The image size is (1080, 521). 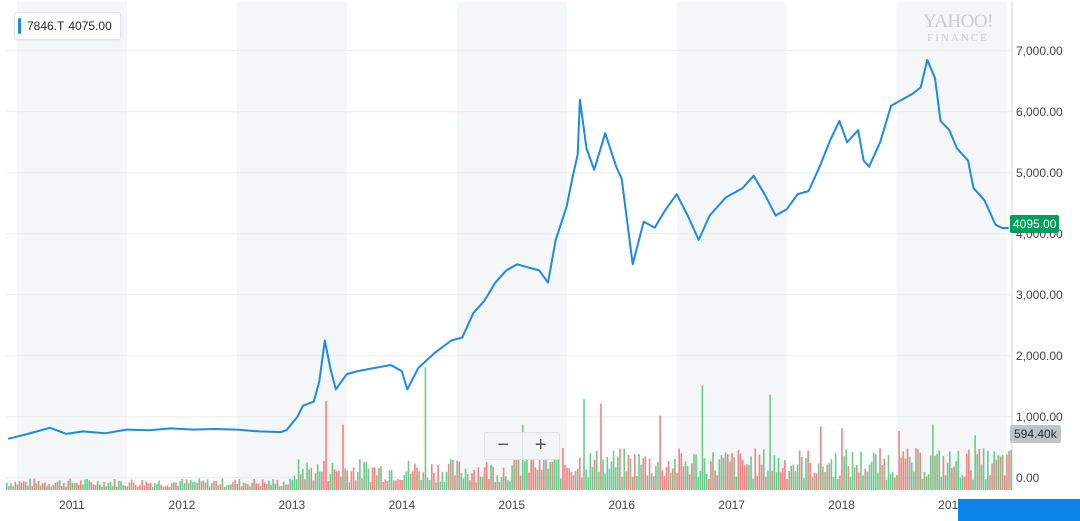 What do you see at coordinates (1028, 478) in the screenshot?
I see `y-tick-label: 0.00` at bounding box center [1028, 478].